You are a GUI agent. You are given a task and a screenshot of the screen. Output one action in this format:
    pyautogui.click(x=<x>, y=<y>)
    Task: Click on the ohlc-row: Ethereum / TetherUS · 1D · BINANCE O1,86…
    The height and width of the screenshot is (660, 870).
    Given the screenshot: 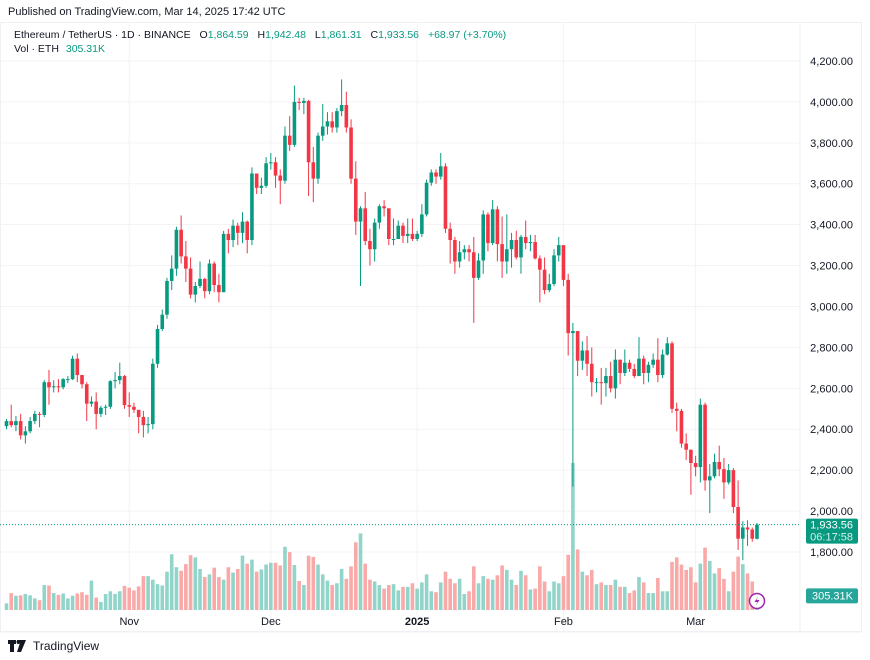 What is the action you would take?
    pyautogui.click(x=260, y=35)
    